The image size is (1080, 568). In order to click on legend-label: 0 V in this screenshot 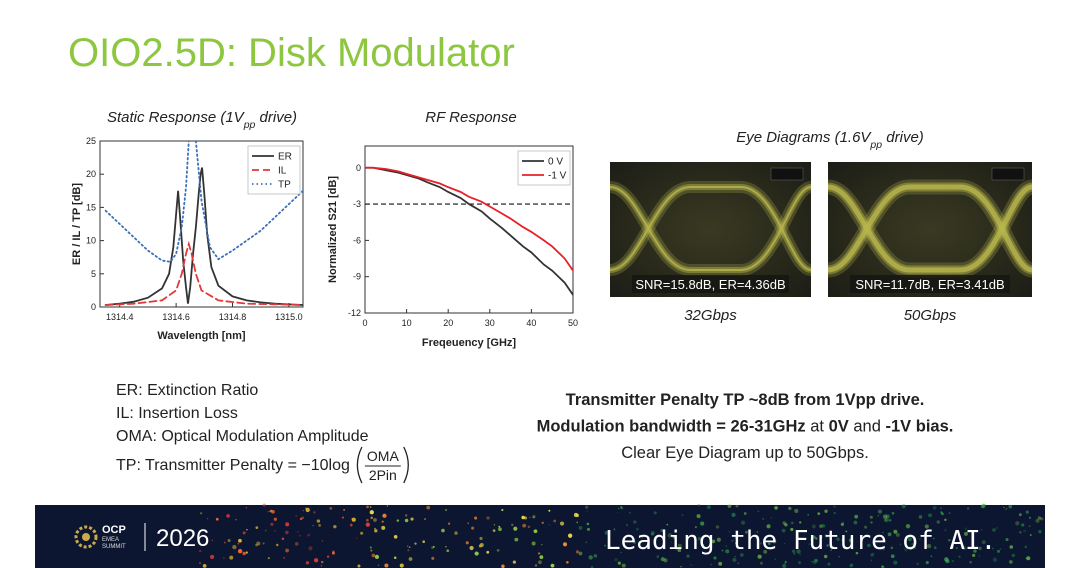, I will do `click(555, 162)`.